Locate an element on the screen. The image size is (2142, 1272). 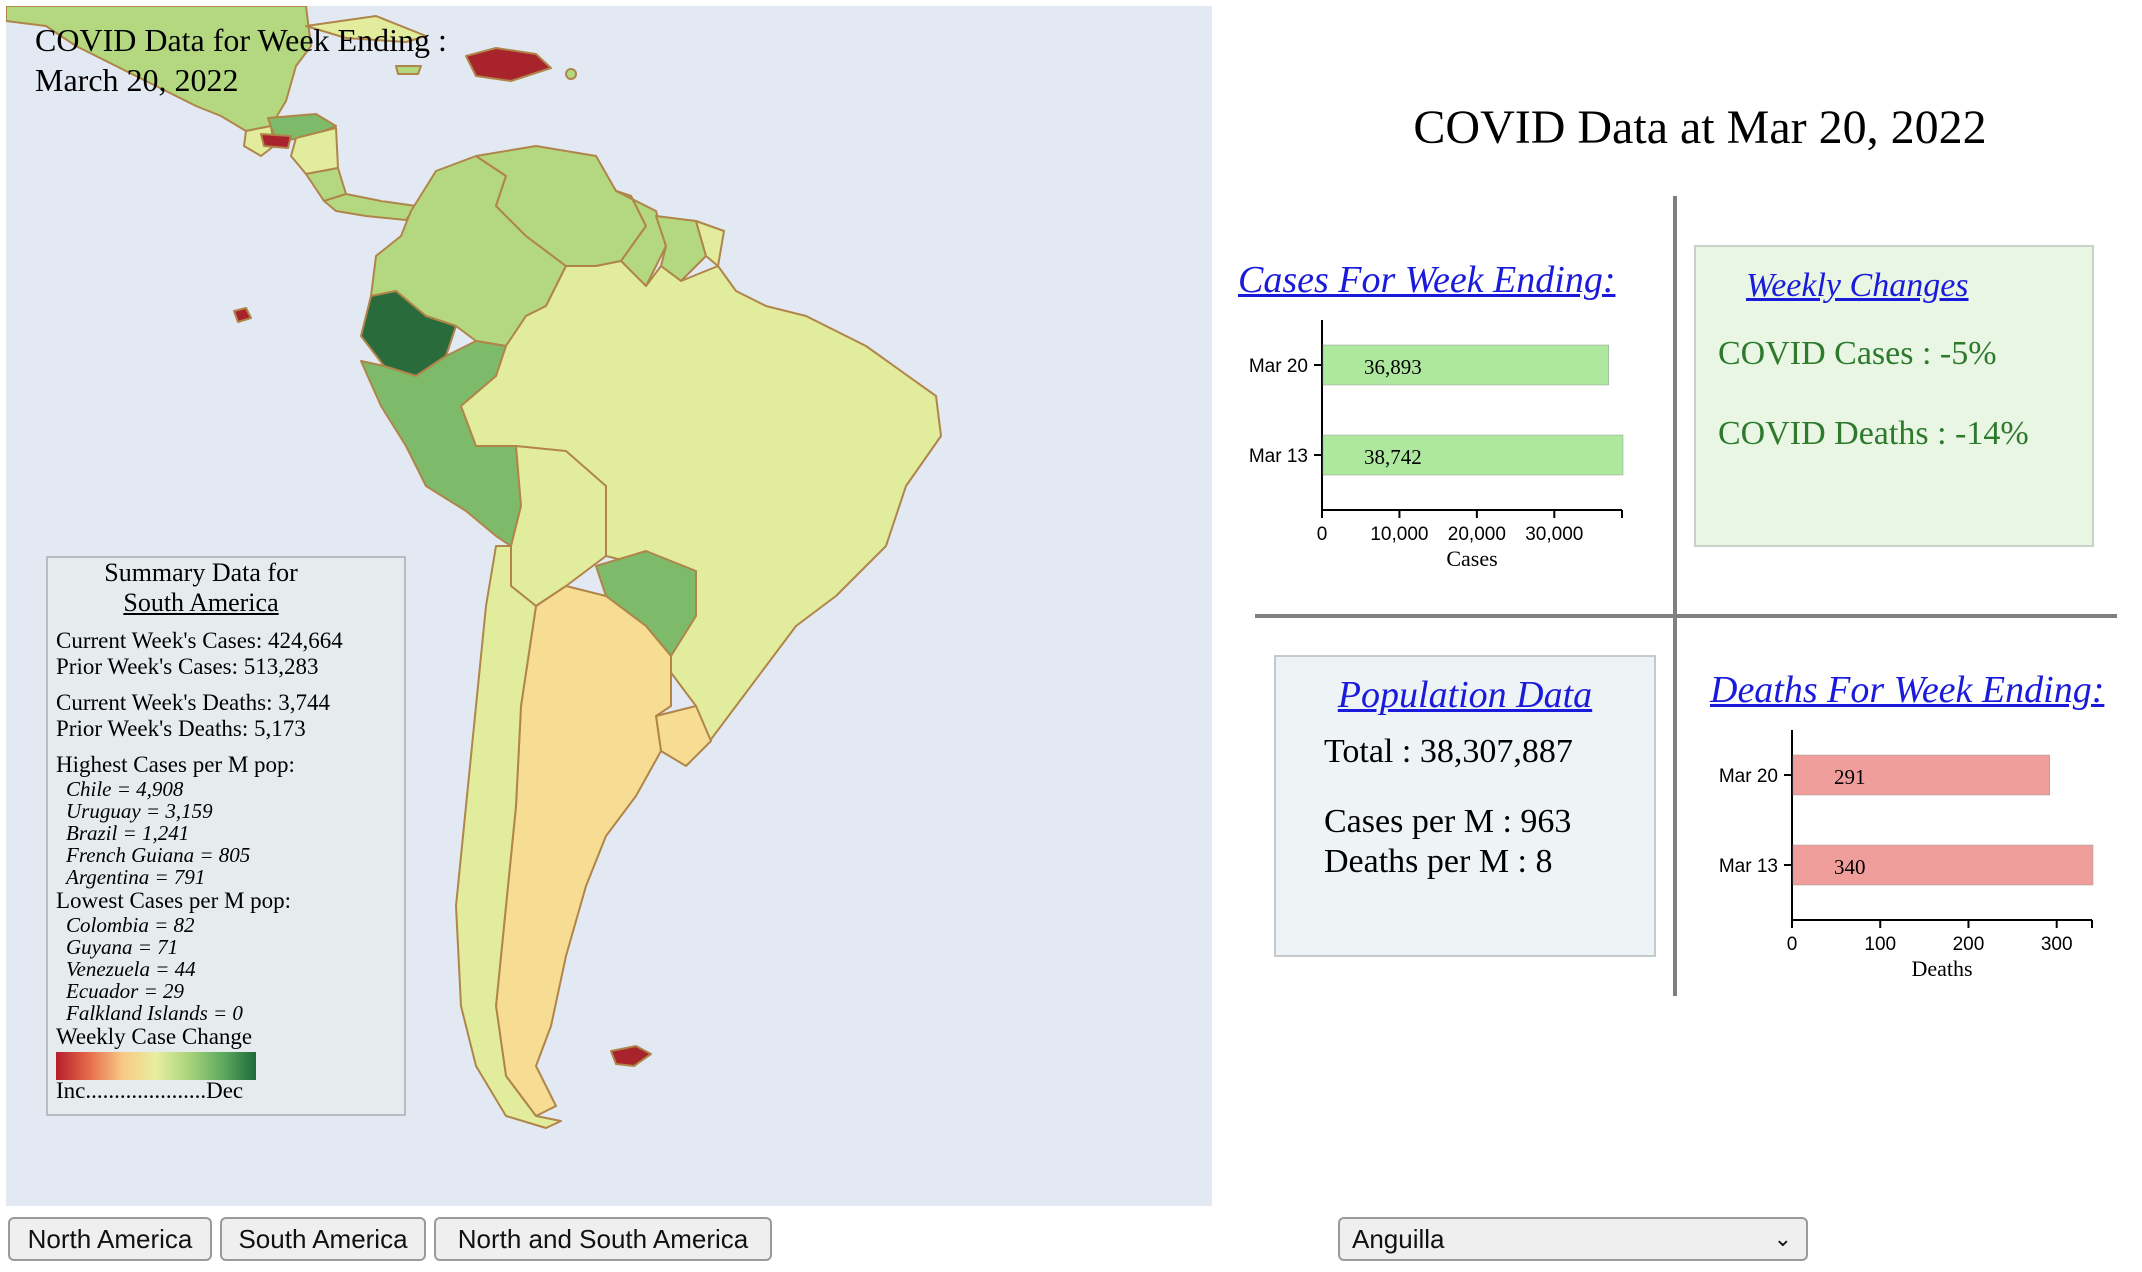
deaths-x-tick-label: 0 is located at coordinates (1792, 944).